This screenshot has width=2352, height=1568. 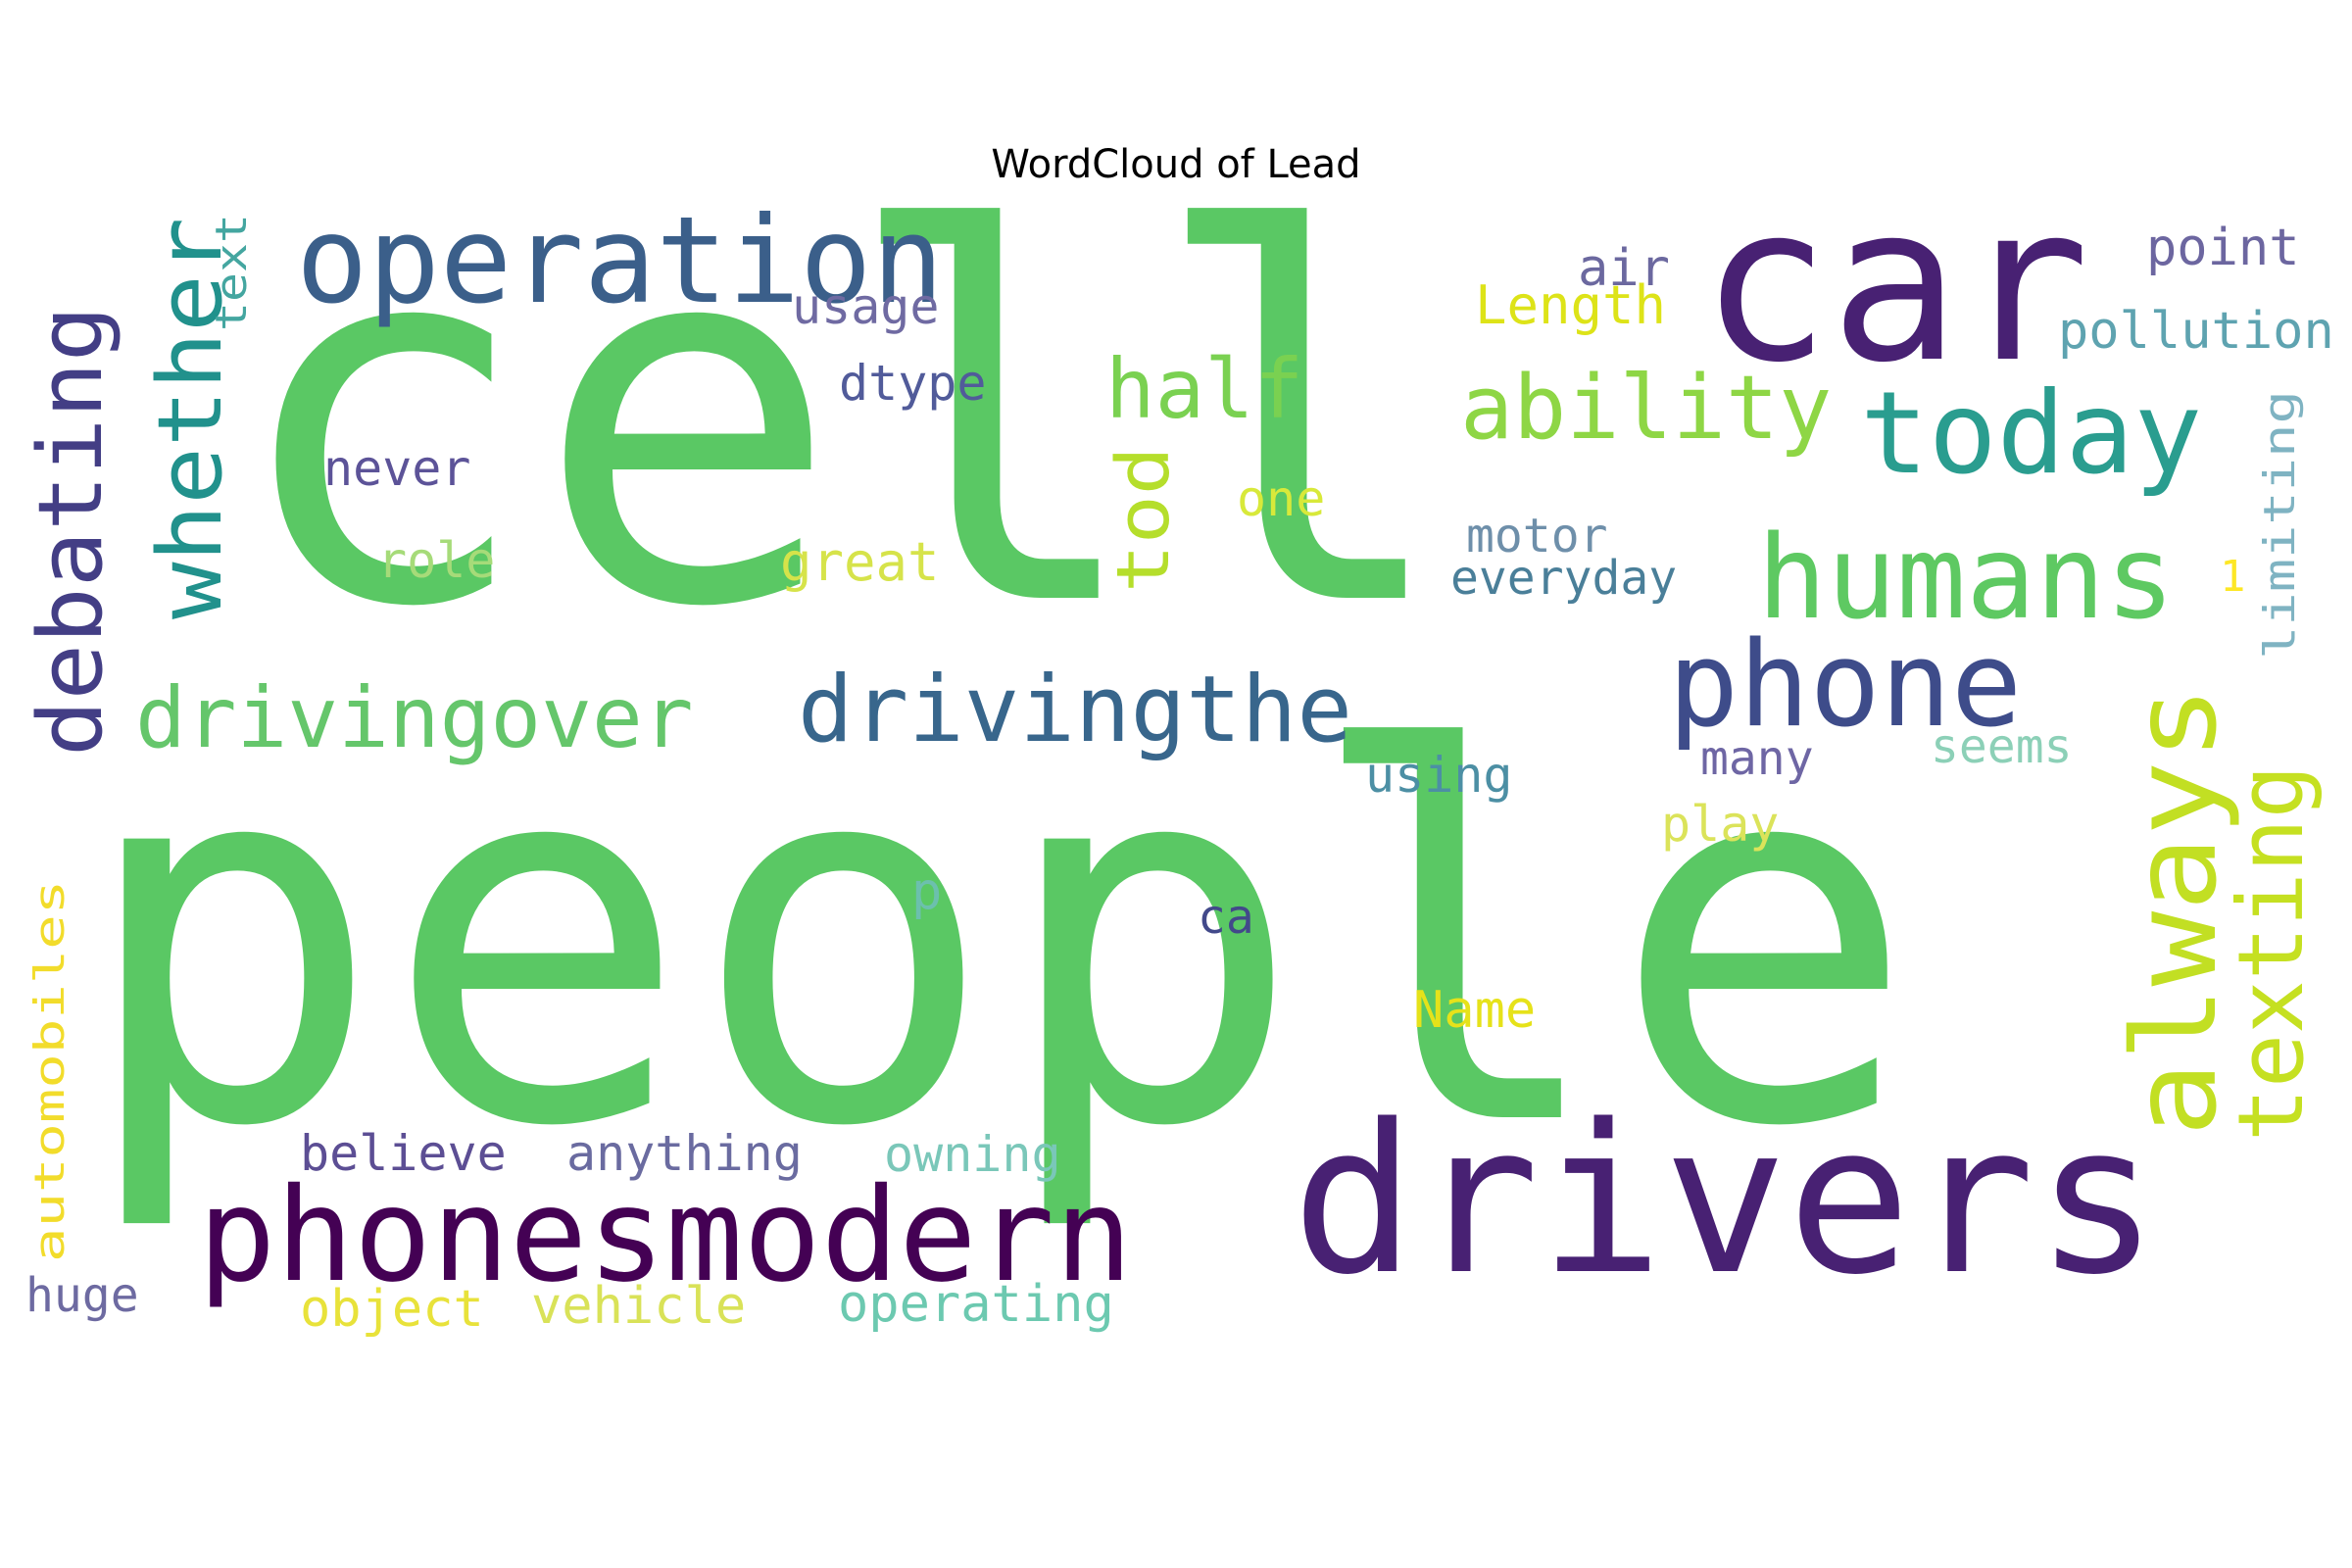 What do you see at coordinates (1281, 498) in the screenshot?
I see `word-one: one` at bounding box center [1281, 498].